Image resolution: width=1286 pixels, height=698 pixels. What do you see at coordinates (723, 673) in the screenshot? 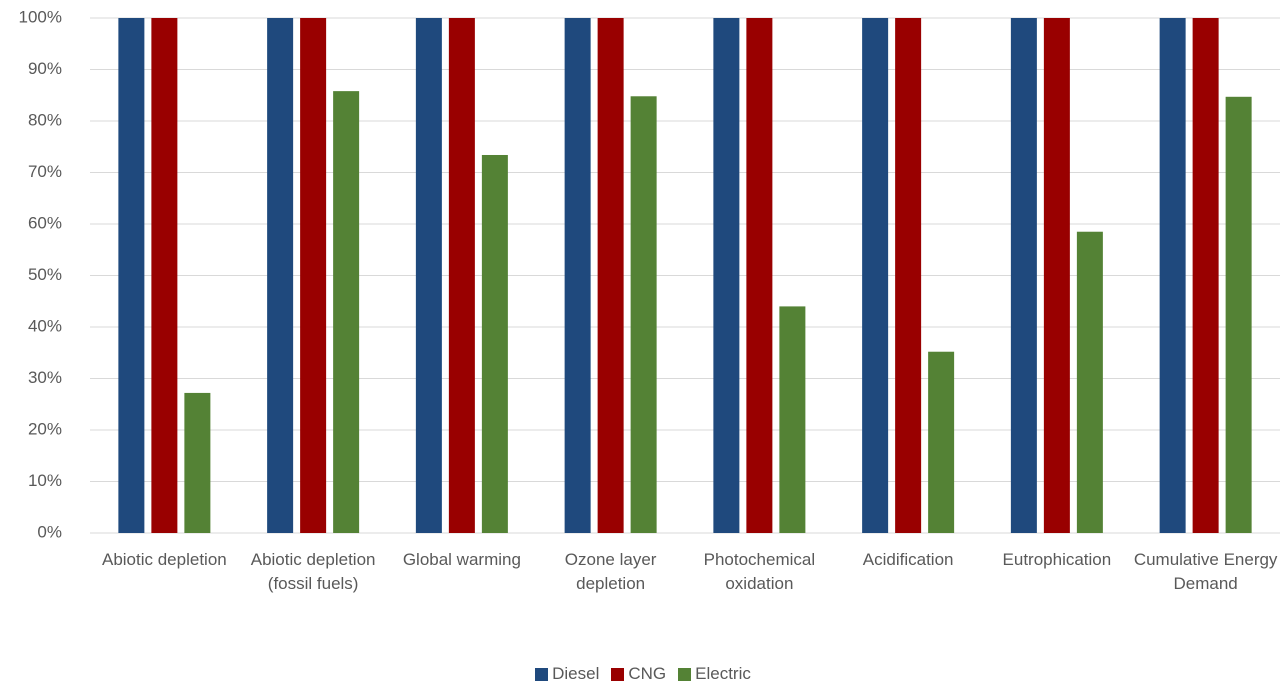
I see `legend-label: Electric` at bounding box center [723, 673].